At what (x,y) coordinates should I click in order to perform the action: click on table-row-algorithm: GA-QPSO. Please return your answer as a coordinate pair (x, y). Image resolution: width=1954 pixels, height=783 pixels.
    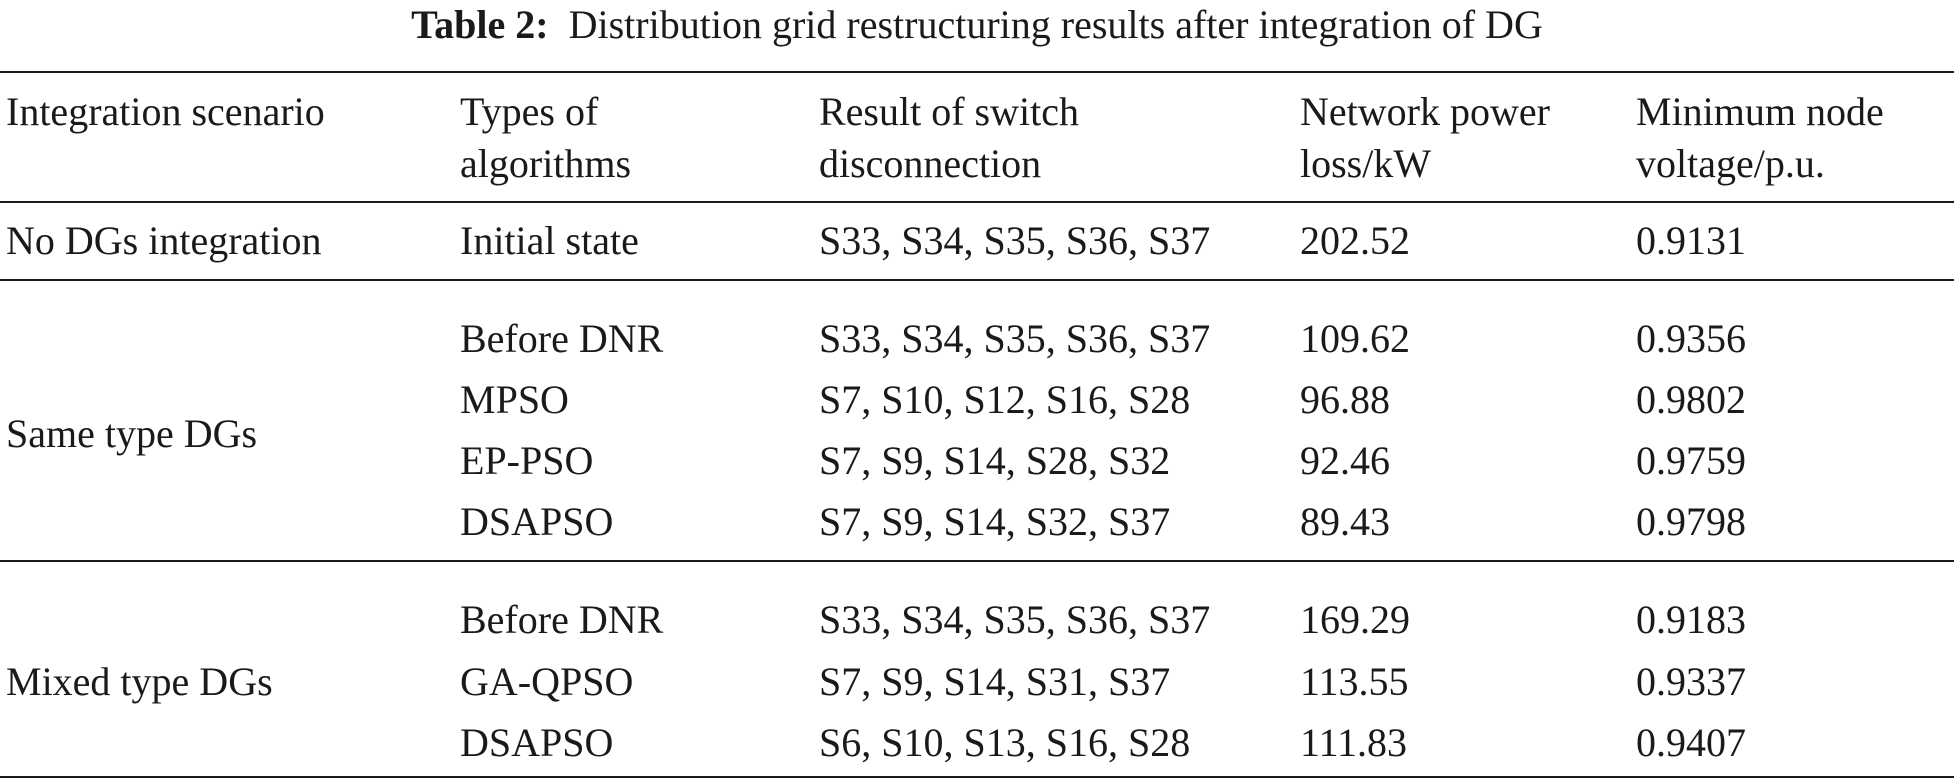
    Looking at the image, I should click on (547, 681).